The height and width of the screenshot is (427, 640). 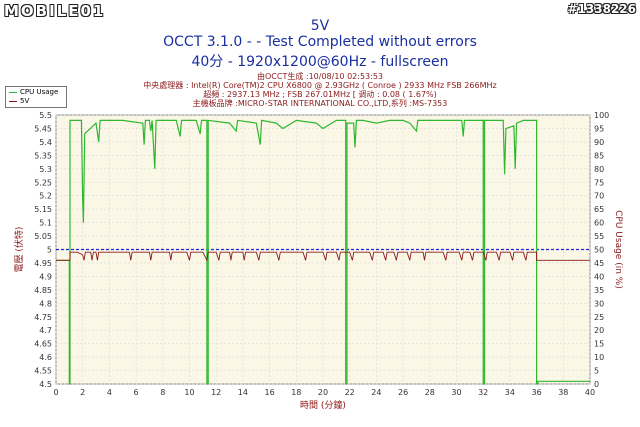 What do you see at coordinates (43, 128) in the screenshot?
I see `y-tick-label: 5.45` at bounding box center [43, 128].